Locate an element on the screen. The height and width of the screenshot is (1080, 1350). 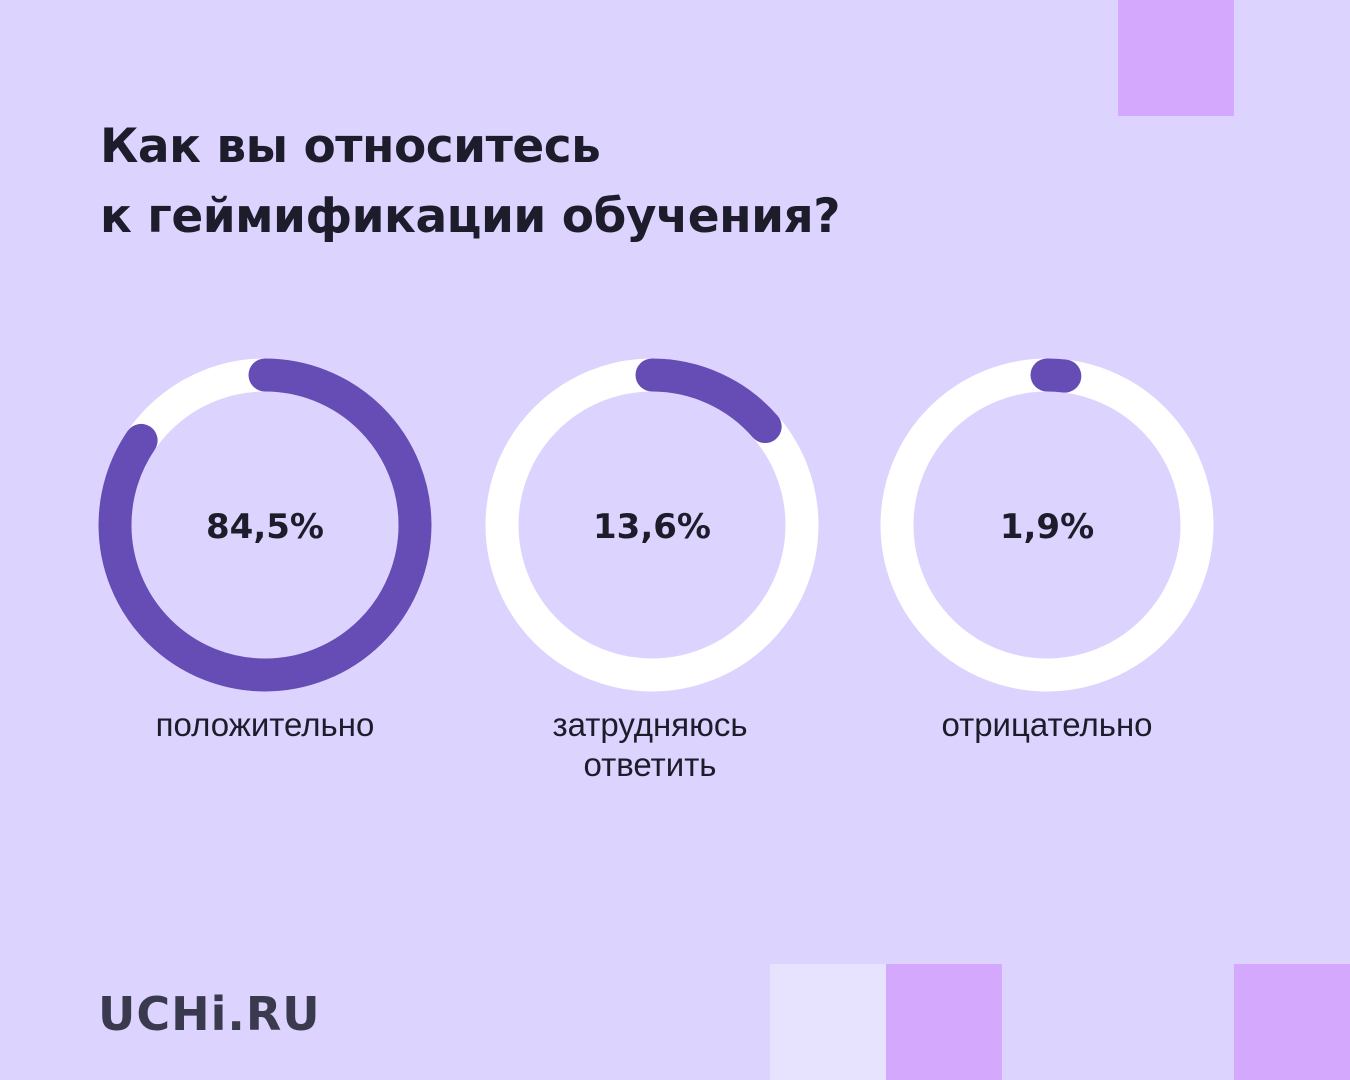
label-negative-line-1: отрицательно is located at coordinates (1047, 724).